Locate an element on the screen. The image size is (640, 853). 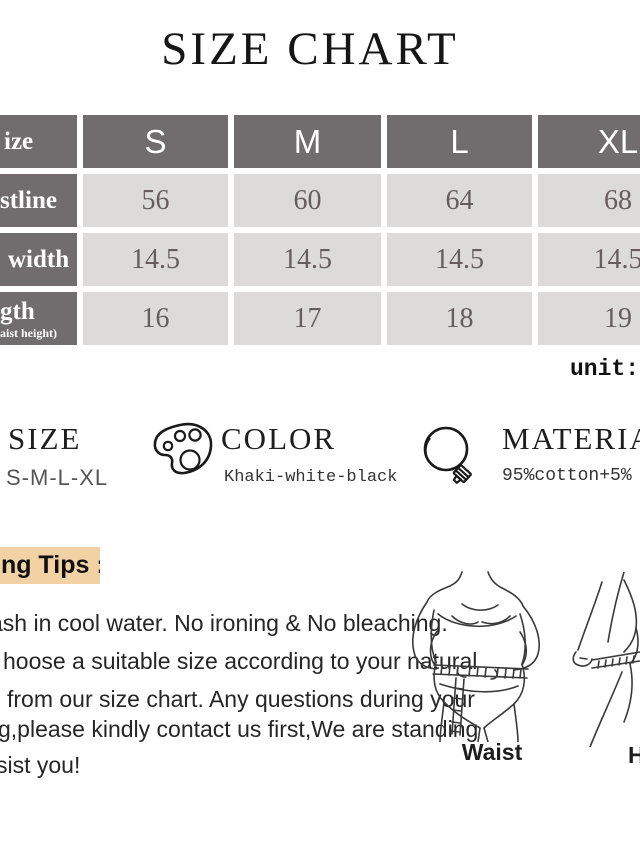
table-value: 18 is located at coordinates (459, 318).